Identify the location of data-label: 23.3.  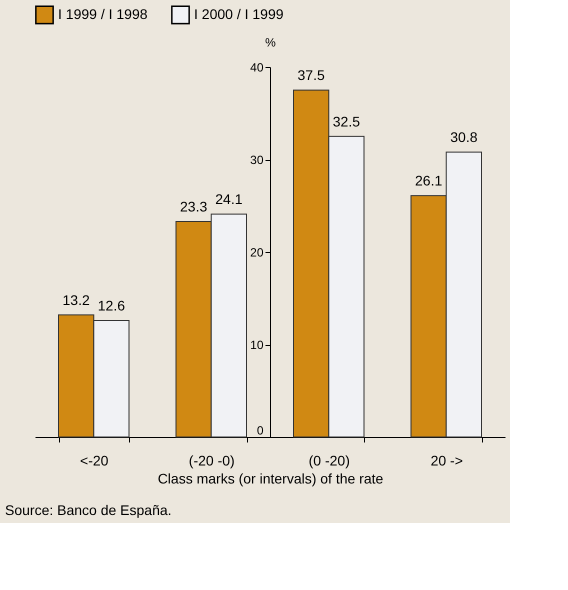
(194, 206).